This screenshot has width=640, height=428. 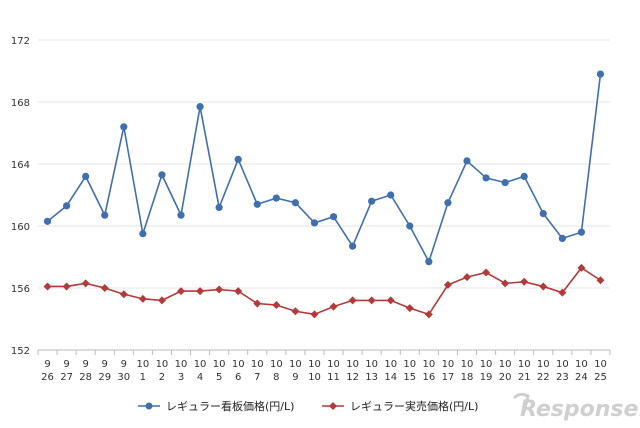 I want to click on x-tick-day: 5, so click(x=219, y=377).